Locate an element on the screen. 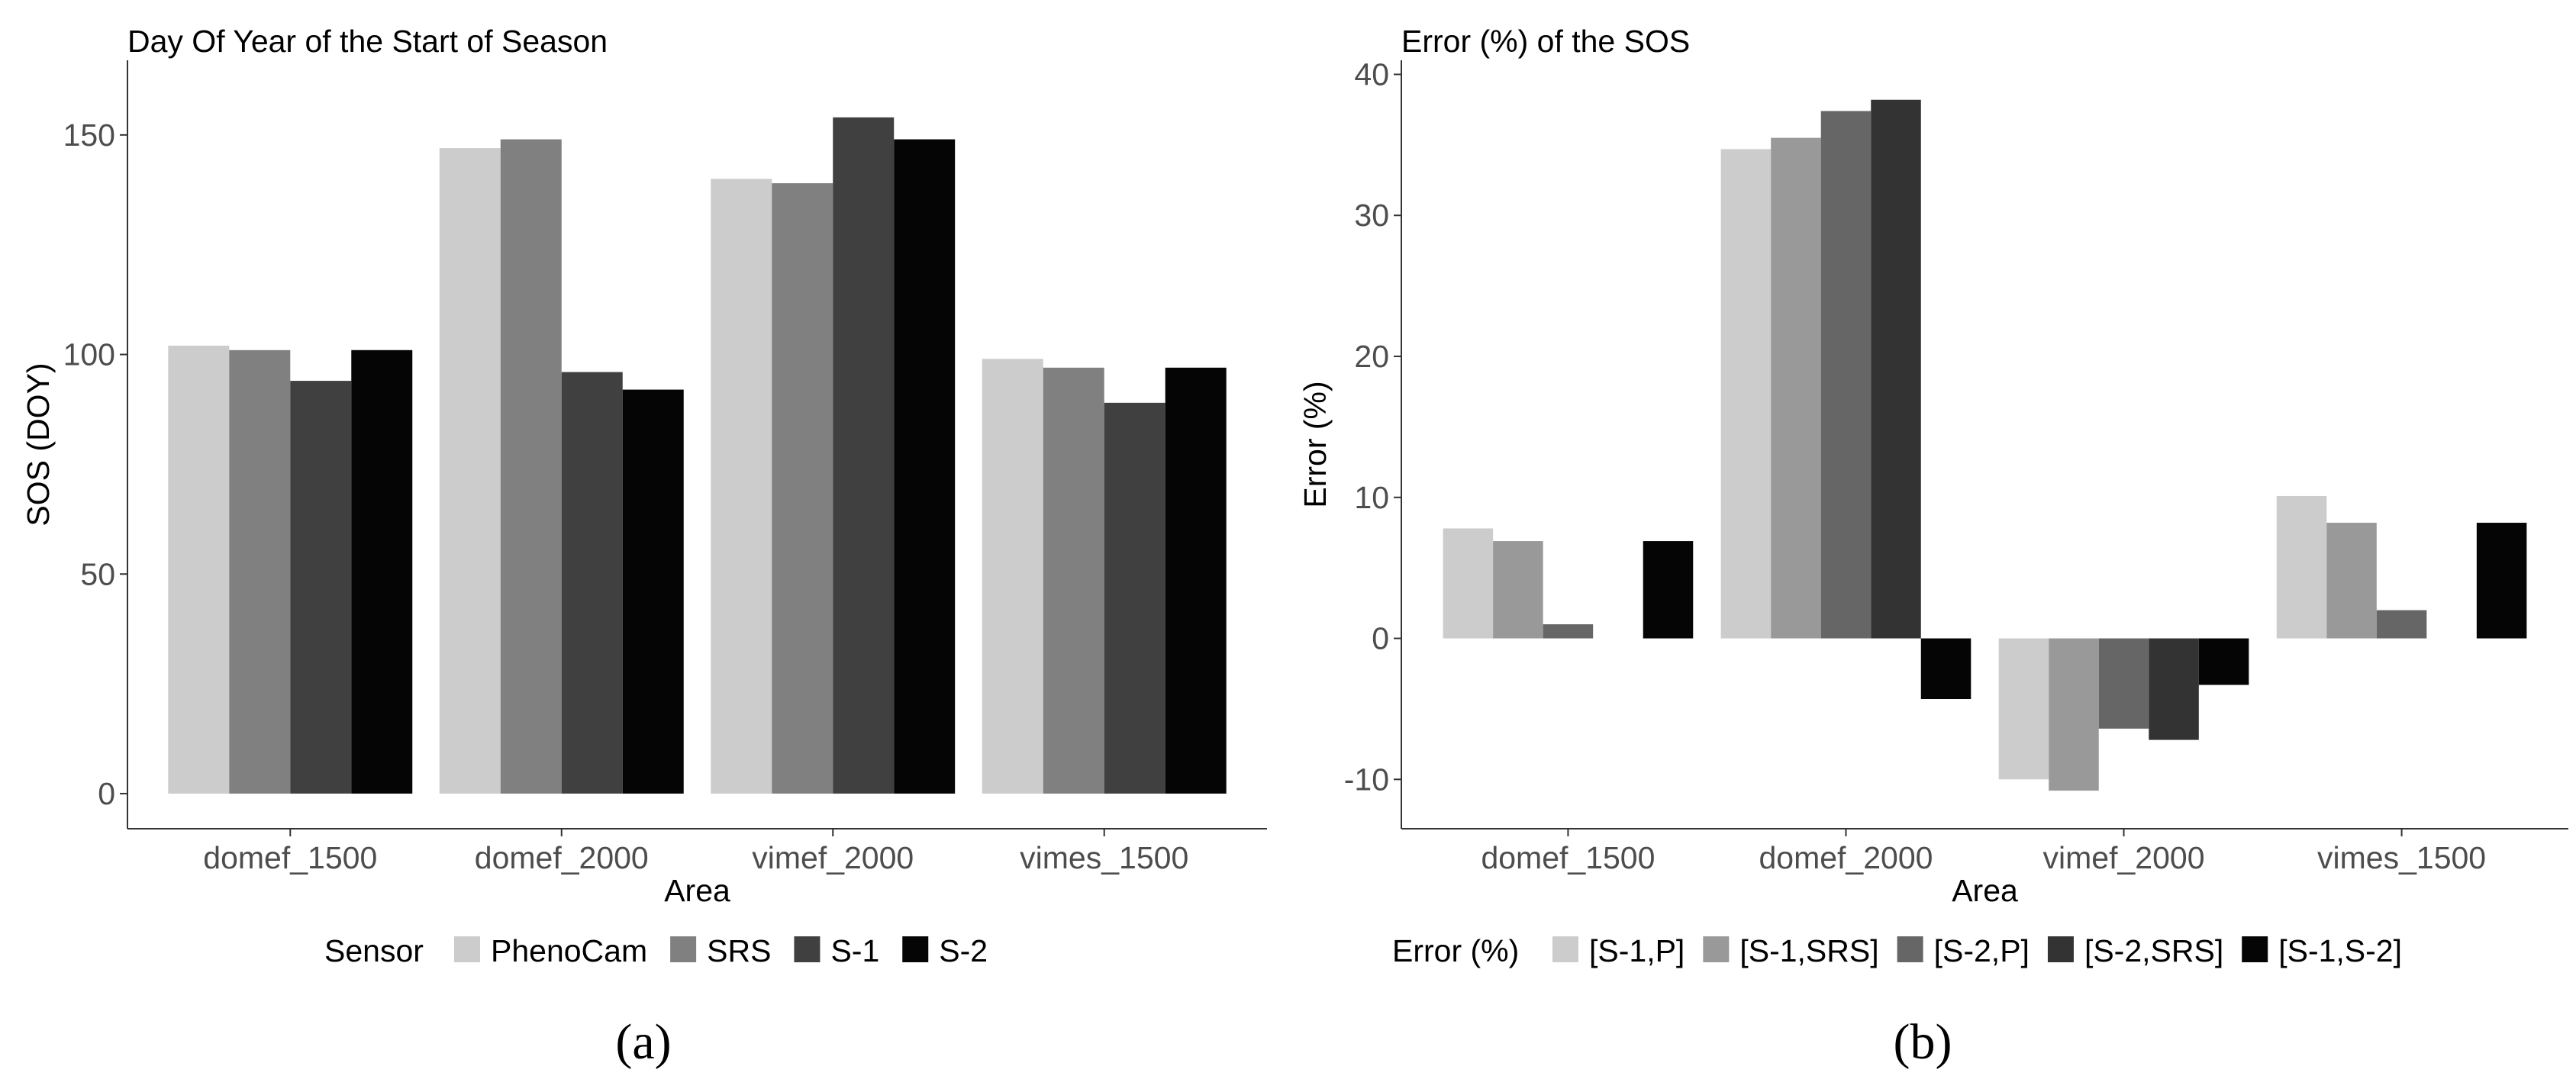 The image size is (2576, 1092). y-tick-label: 150 is located at coordinates (89, 135).